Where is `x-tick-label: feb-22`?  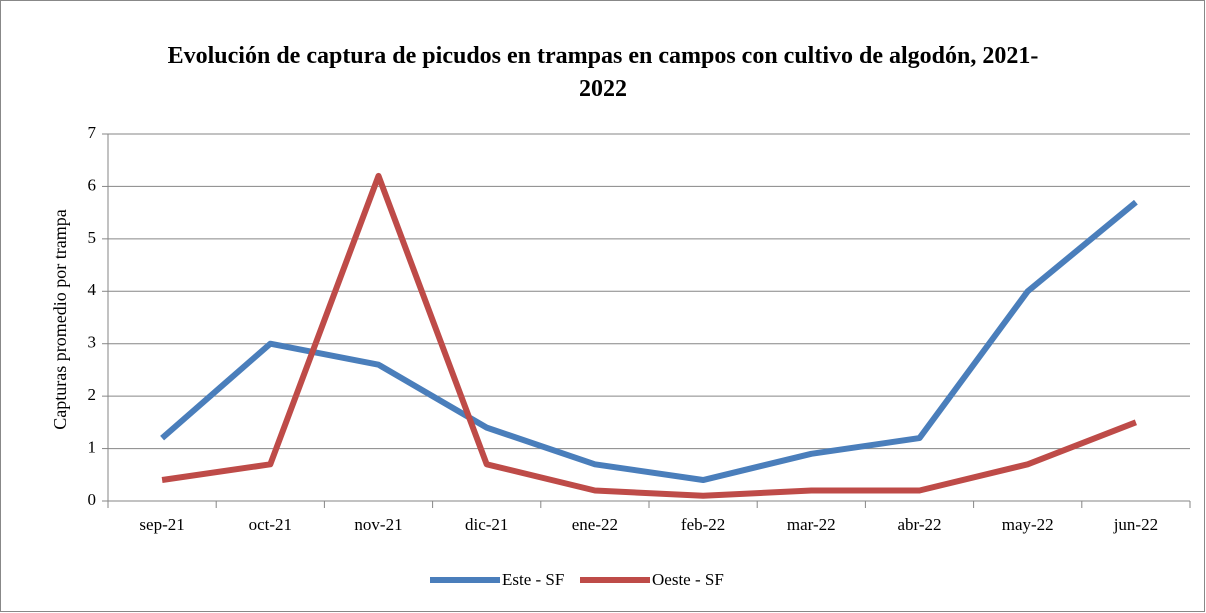
x-tick-label: feb-22 is located at coordinates (703, 524).